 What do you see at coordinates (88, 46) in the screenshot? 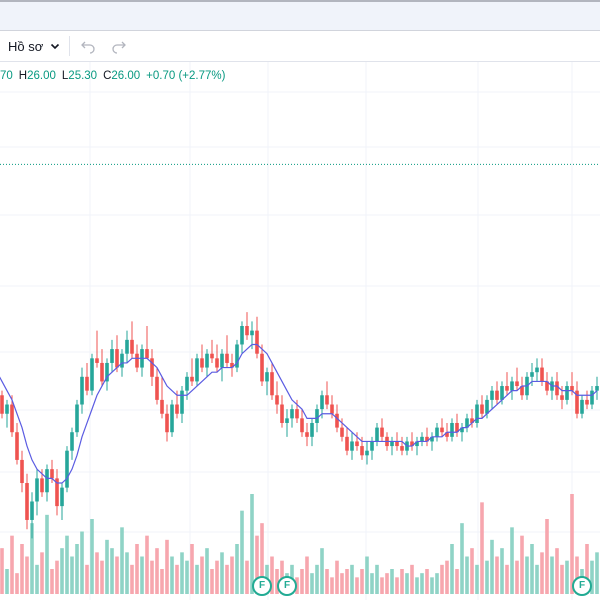
I see `undo-icon` at bounding box center [88, 46].